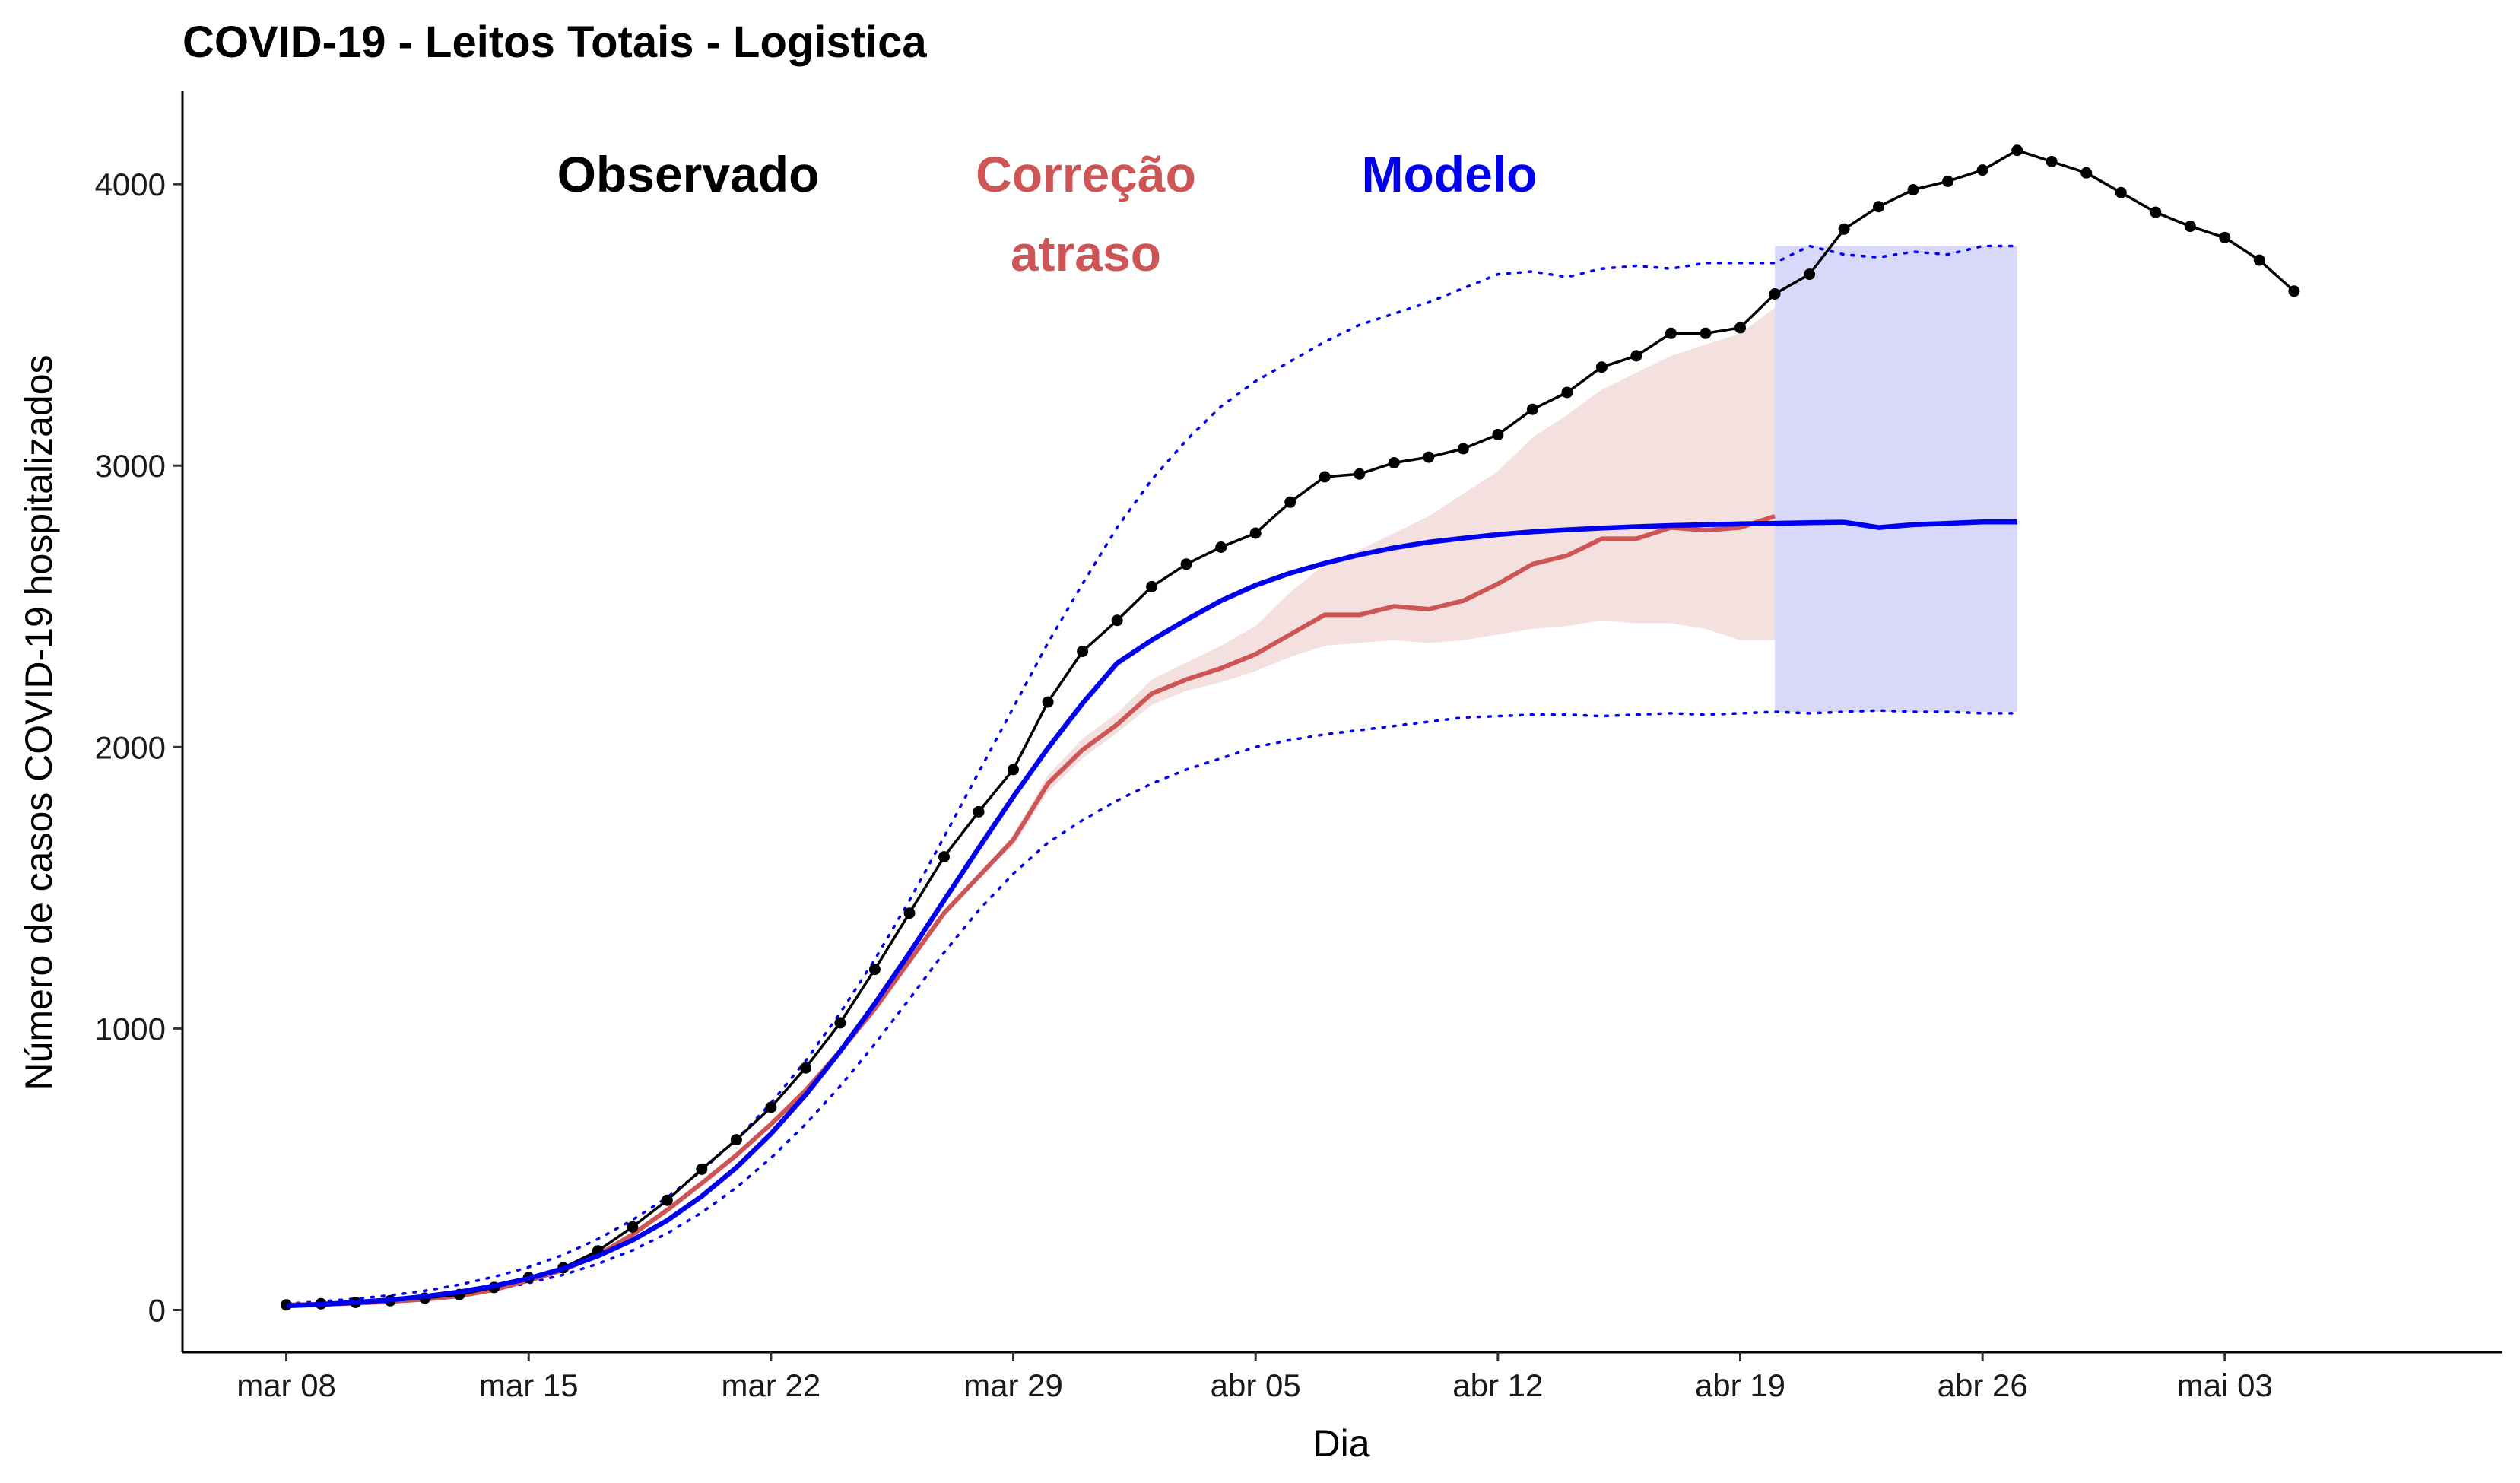 Image resolution: width=2520 pixels, height=1483 pixels. I want to click on y-tick-label: 1000, so click(130, 1029).